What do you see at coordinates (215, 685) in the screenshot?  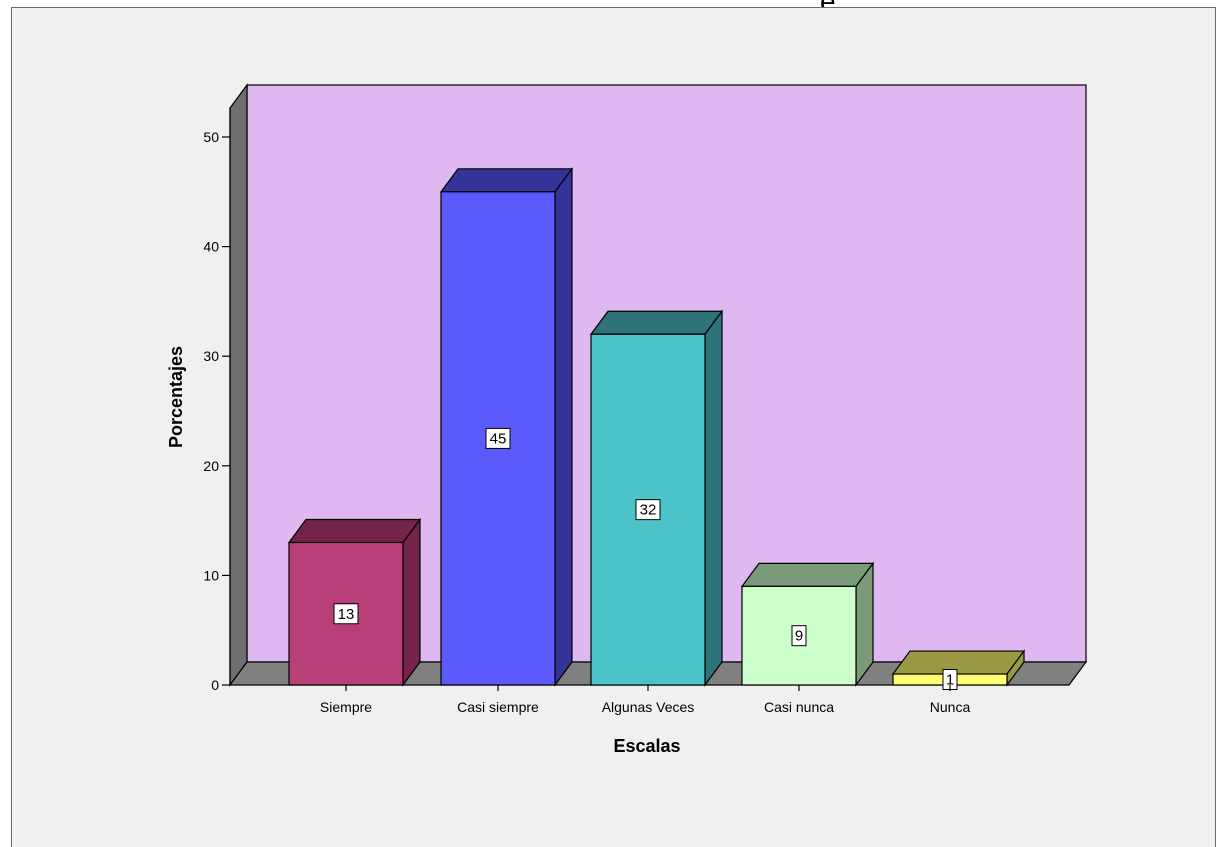 I see `y-tick-label: 0` at bounding box center [215, 685].